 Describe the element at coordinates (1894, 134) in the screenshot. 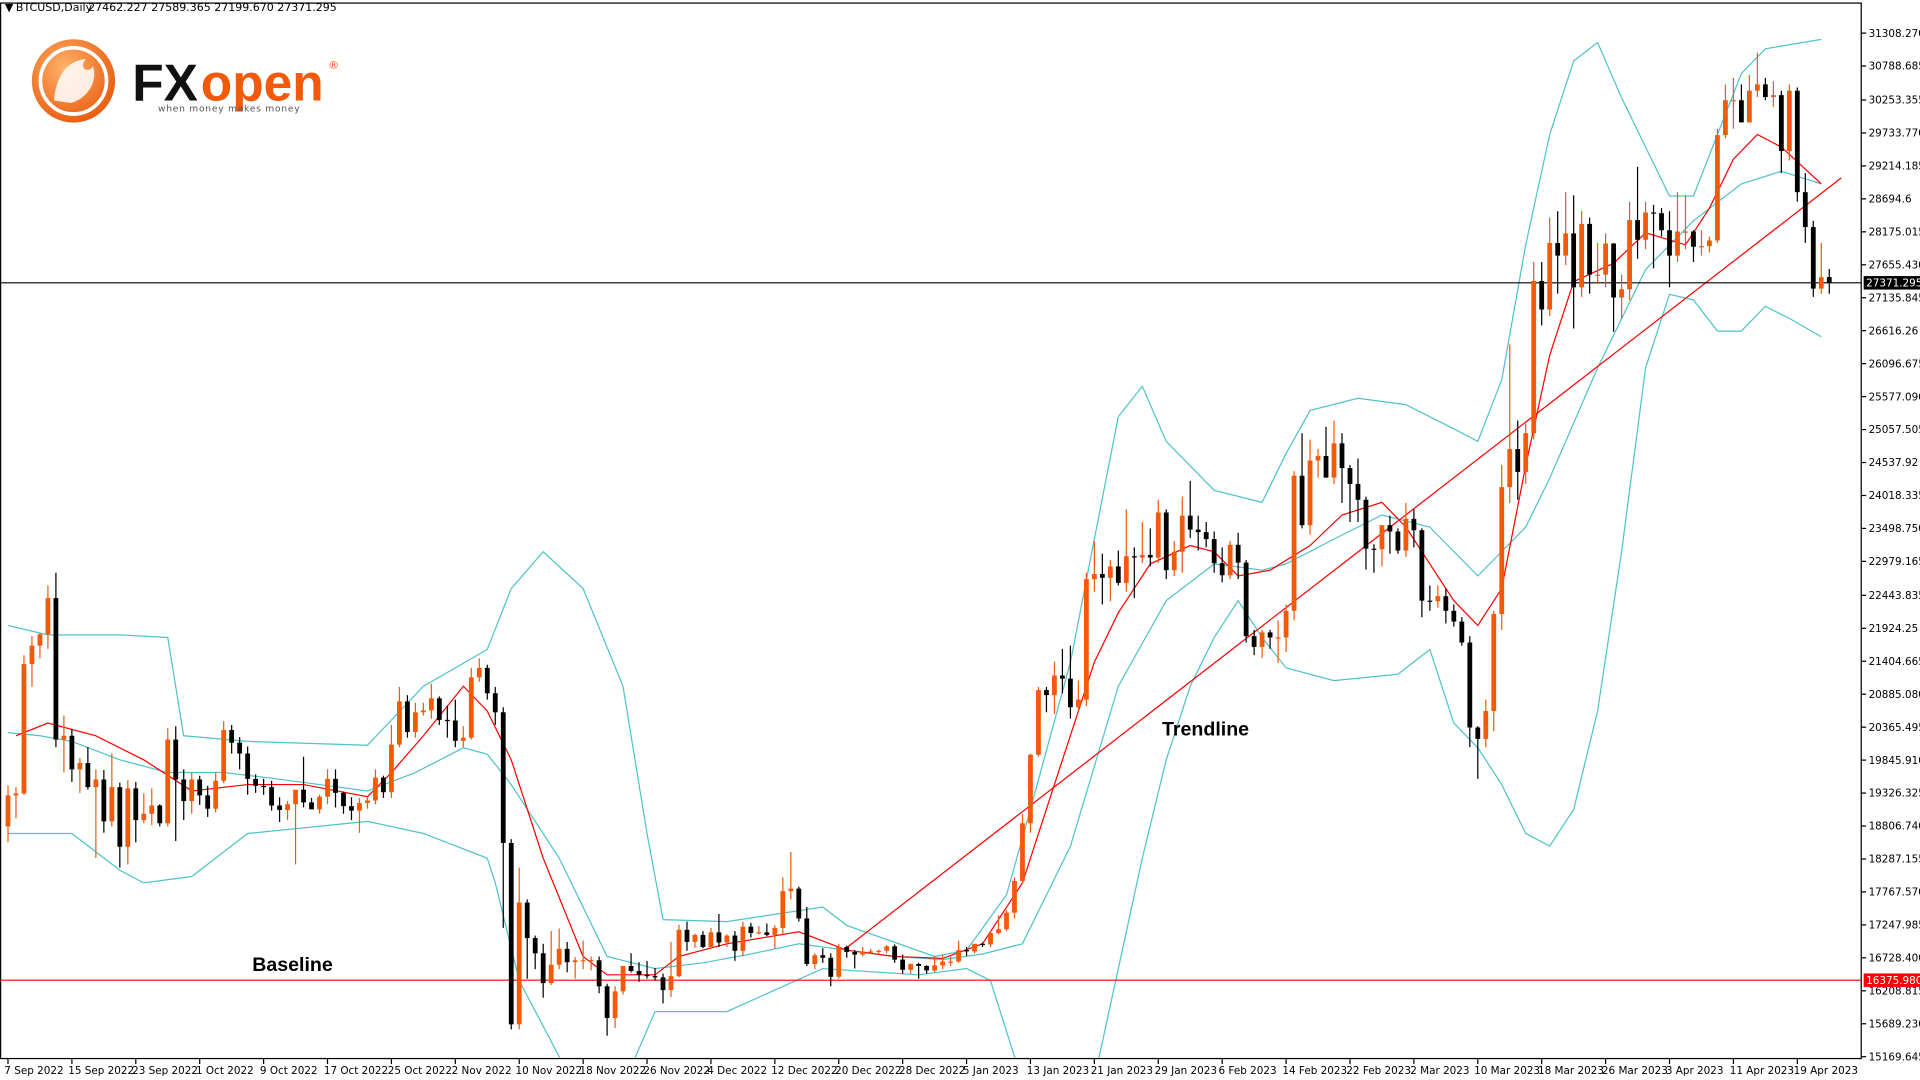

I see `y-tick-label: 29733.770` at that location.